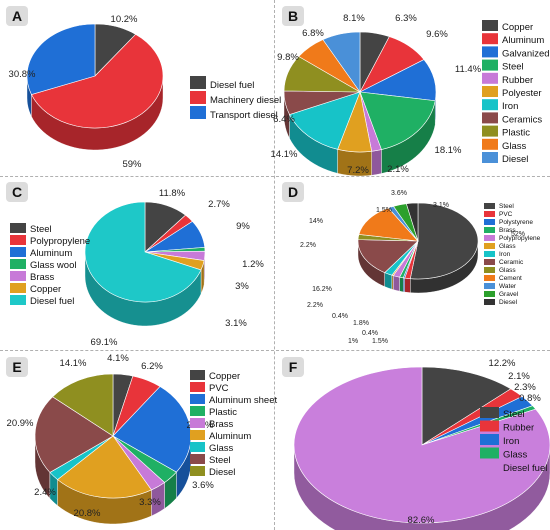  I want to click on data-label: 1.2%, so click(253, 264).